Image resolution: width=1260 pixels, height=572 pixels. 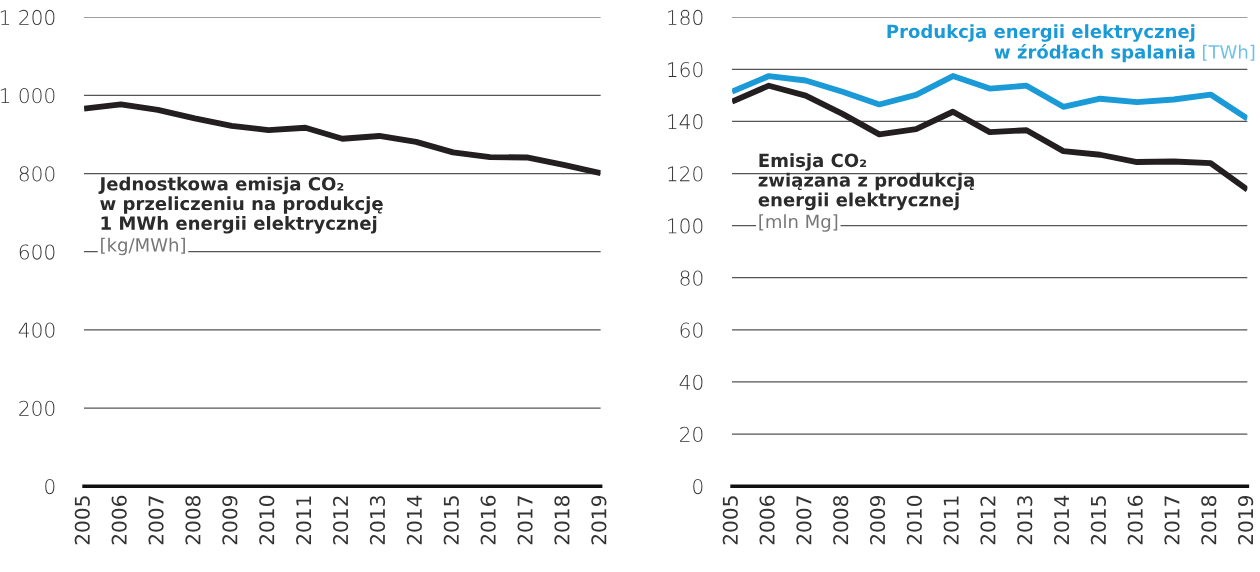 I want to click on y-tick-label: 40, so click(x=691, y=382).